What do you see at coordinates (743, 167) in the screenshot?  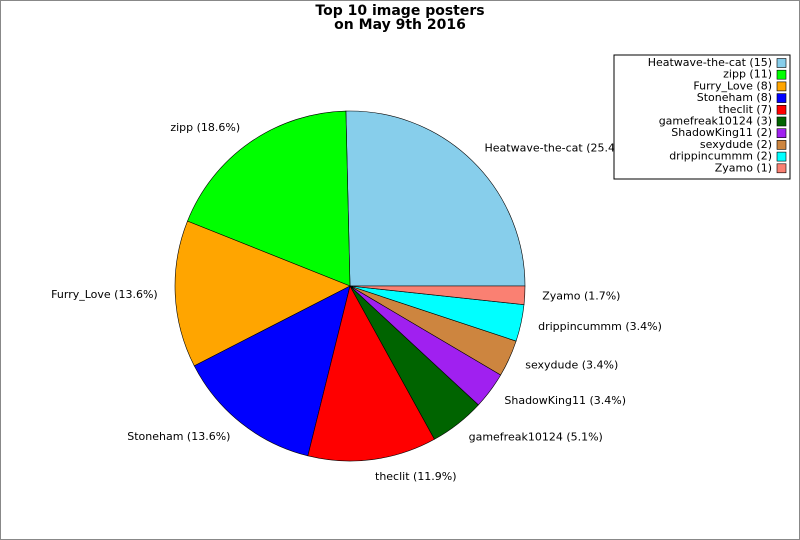 I see `legend-label: Zyamo (1)` at bounding box center [743, 167].